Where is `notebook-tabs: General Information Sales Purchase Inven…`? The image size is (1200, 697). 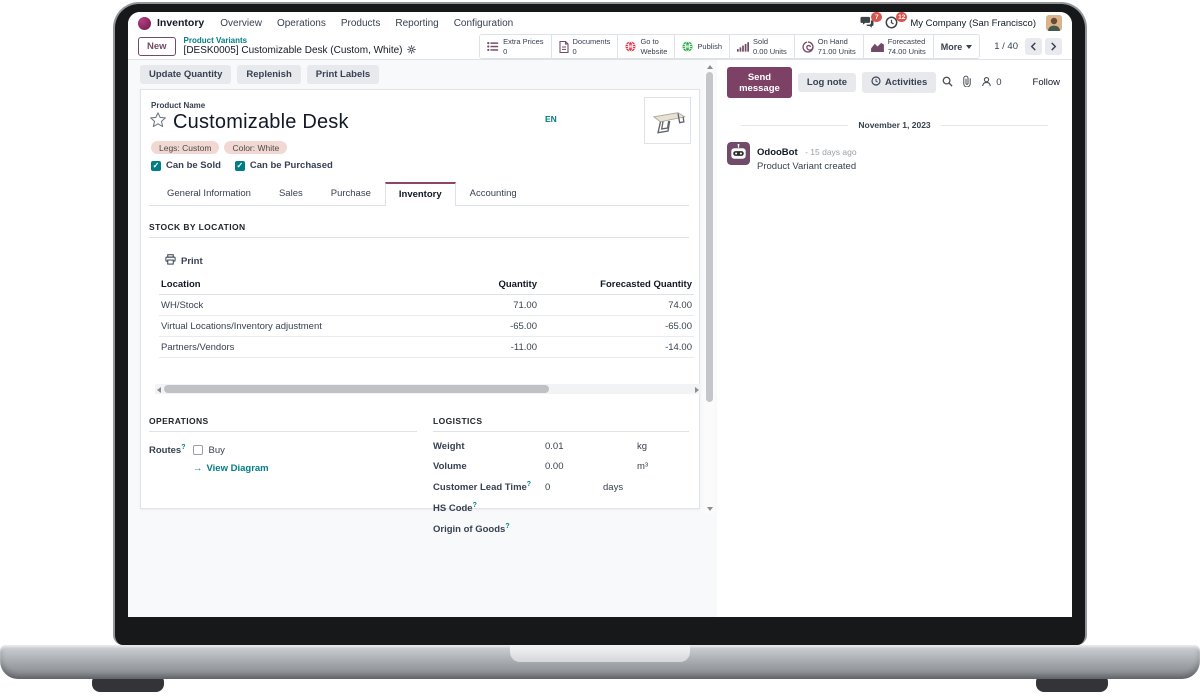
notebook-tabs: General Information Sales Purchase Inven… is located at coordinates (419, 193).